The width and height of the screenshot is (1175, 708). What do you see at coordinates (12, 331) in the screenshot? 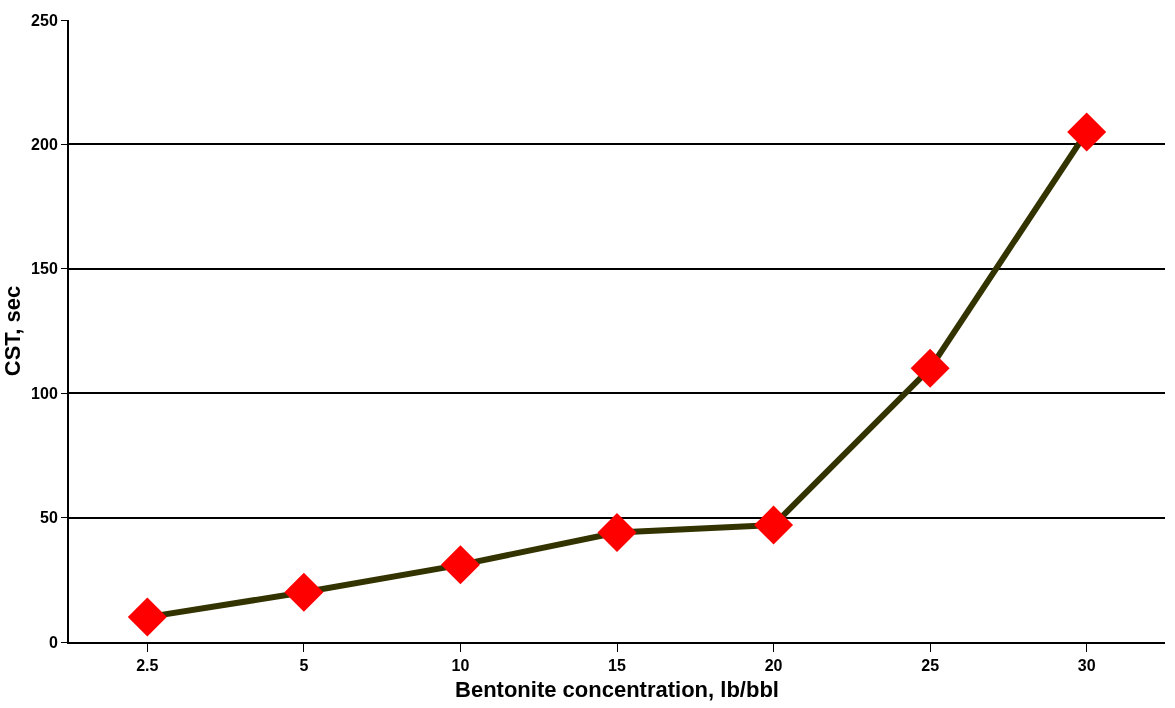
I see `y-axis-title: CST, sec` at bounding box center [12, 331].